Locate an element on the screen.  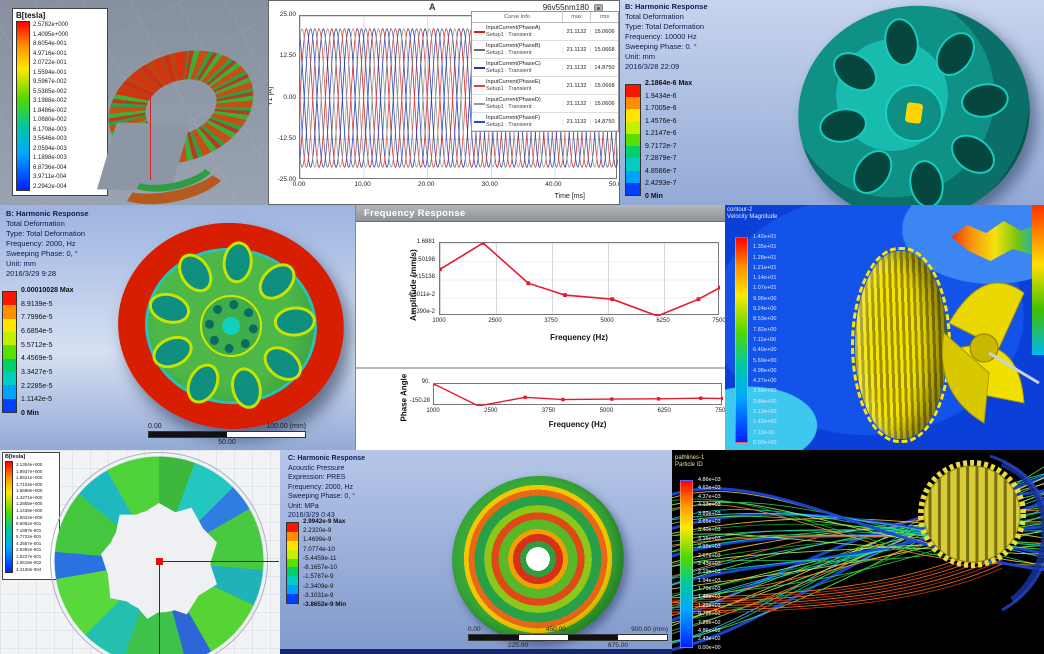
scale-mid-label: 50.00 is located at coordinates (227, 442).